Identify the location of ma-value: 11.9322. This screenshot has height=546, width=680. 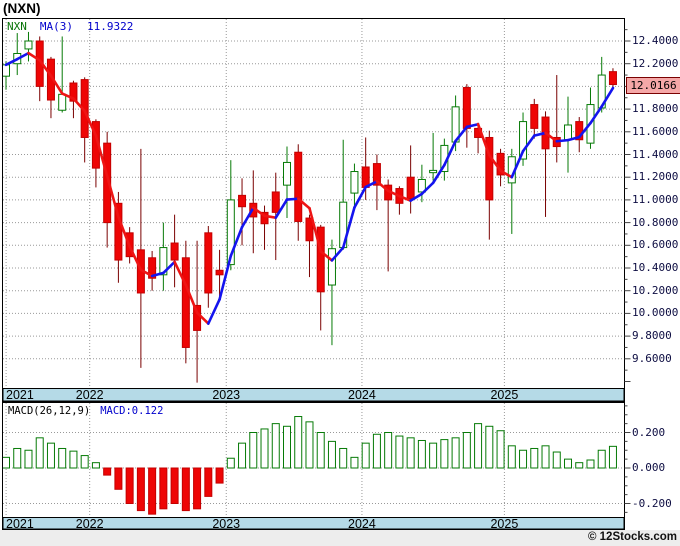
(110, 26).